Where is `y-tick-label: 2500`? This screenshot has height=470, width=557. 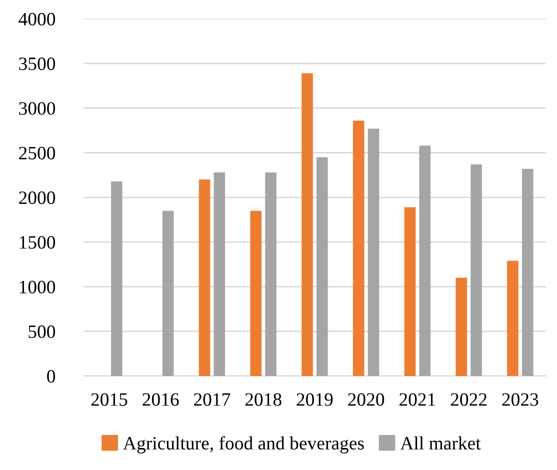 y-tick-label: 2500 is located at coordinates (37, 153).